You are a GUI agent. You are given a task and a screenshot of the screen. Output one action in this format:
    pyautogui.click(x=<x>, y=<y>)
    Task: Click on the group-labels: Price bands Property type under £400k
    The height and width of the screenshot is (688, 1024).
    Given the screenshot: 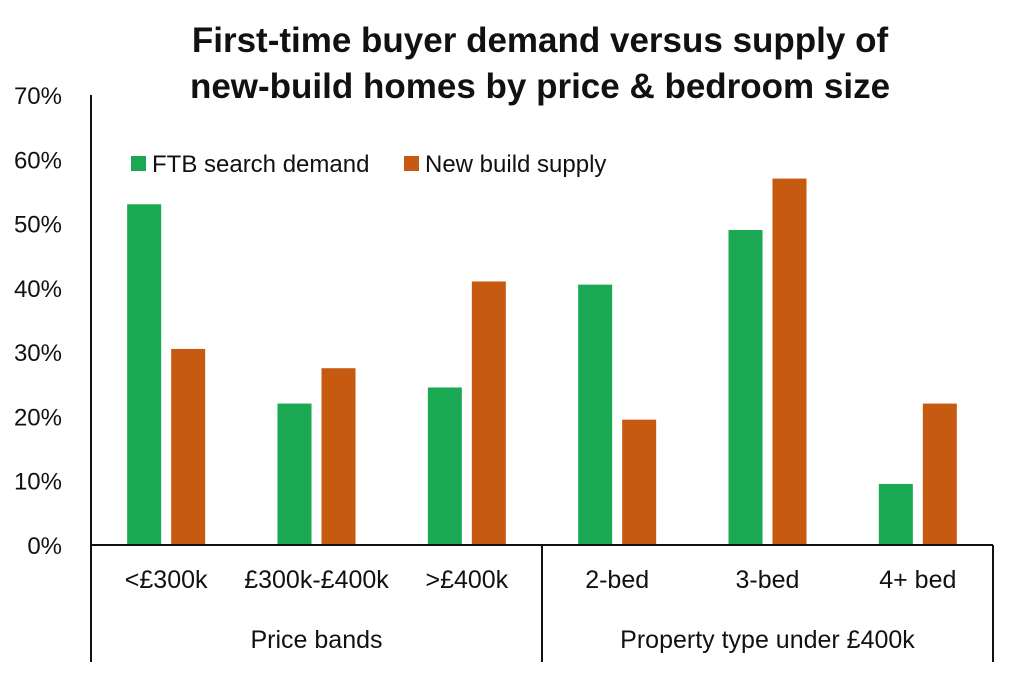 What is the action you would take?
    pyautogui.click(x=582, y=640)
    